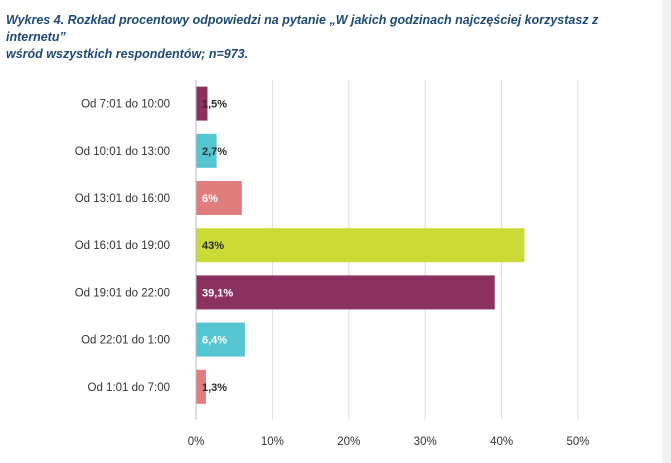 The height and width of the screenshot is (463, 671). Describe the element at coordinates (214, 105) in the screenshot. I see `data-label: 1,5%` at that location.